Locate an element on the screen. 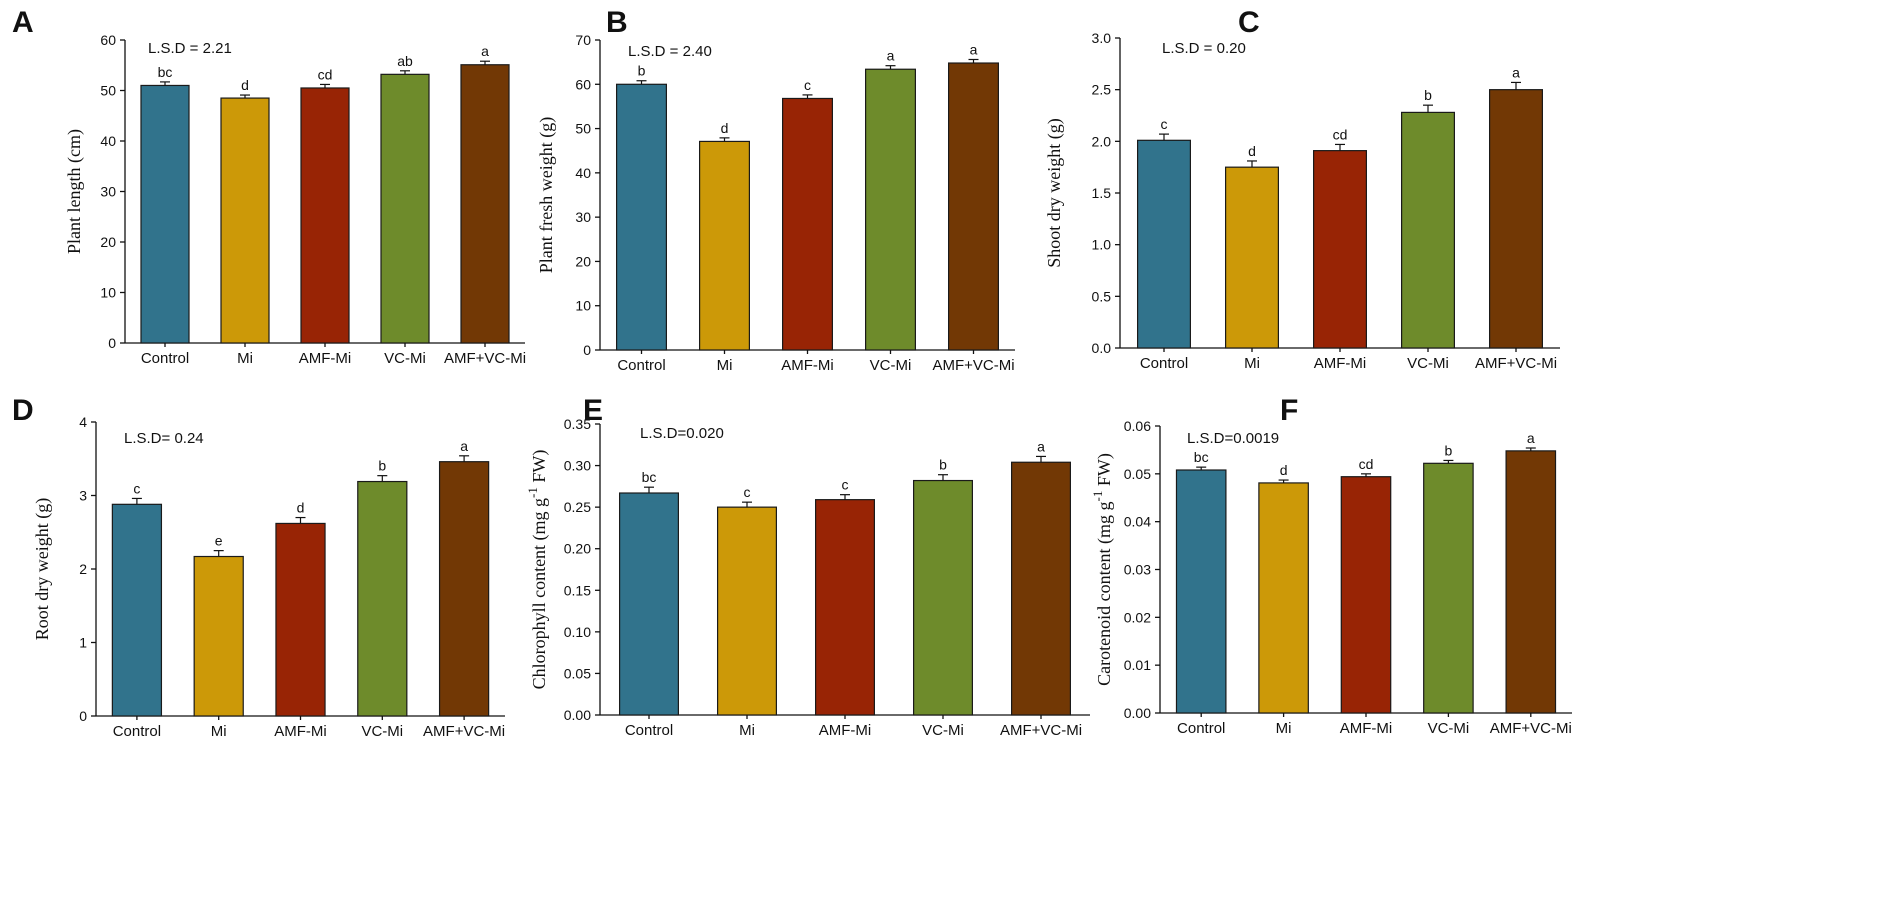 This screenshot has height=898, width=1901. y-axis-label: Root dry weight (g) is located at coordinates (42, 569).